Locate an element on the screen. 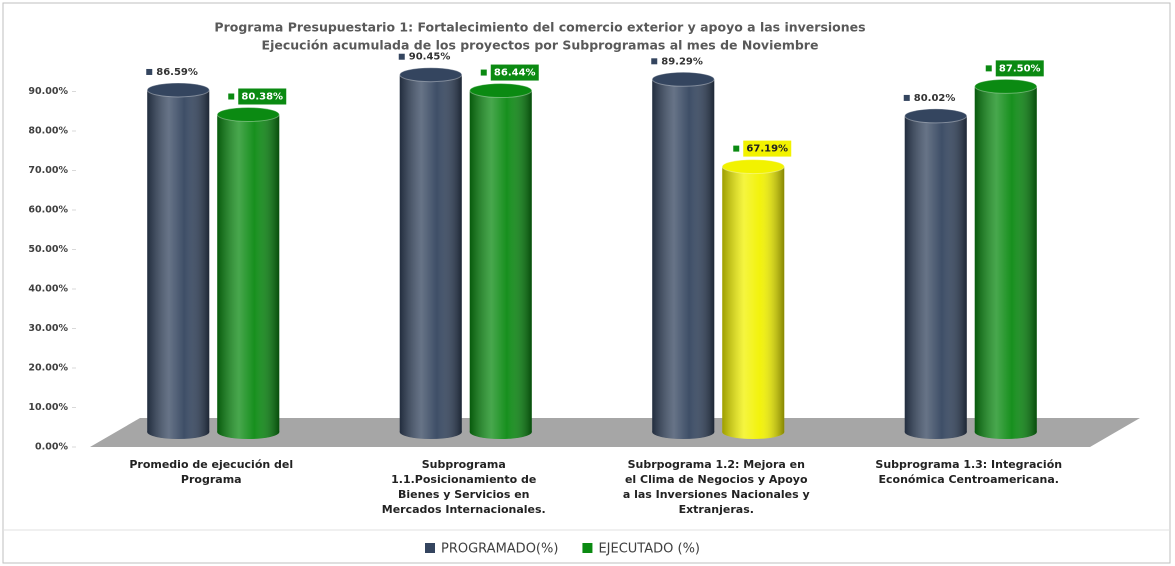 The image size is (1175, 566). y-tick-label: 30.00% is located at coordinates (48, 328).